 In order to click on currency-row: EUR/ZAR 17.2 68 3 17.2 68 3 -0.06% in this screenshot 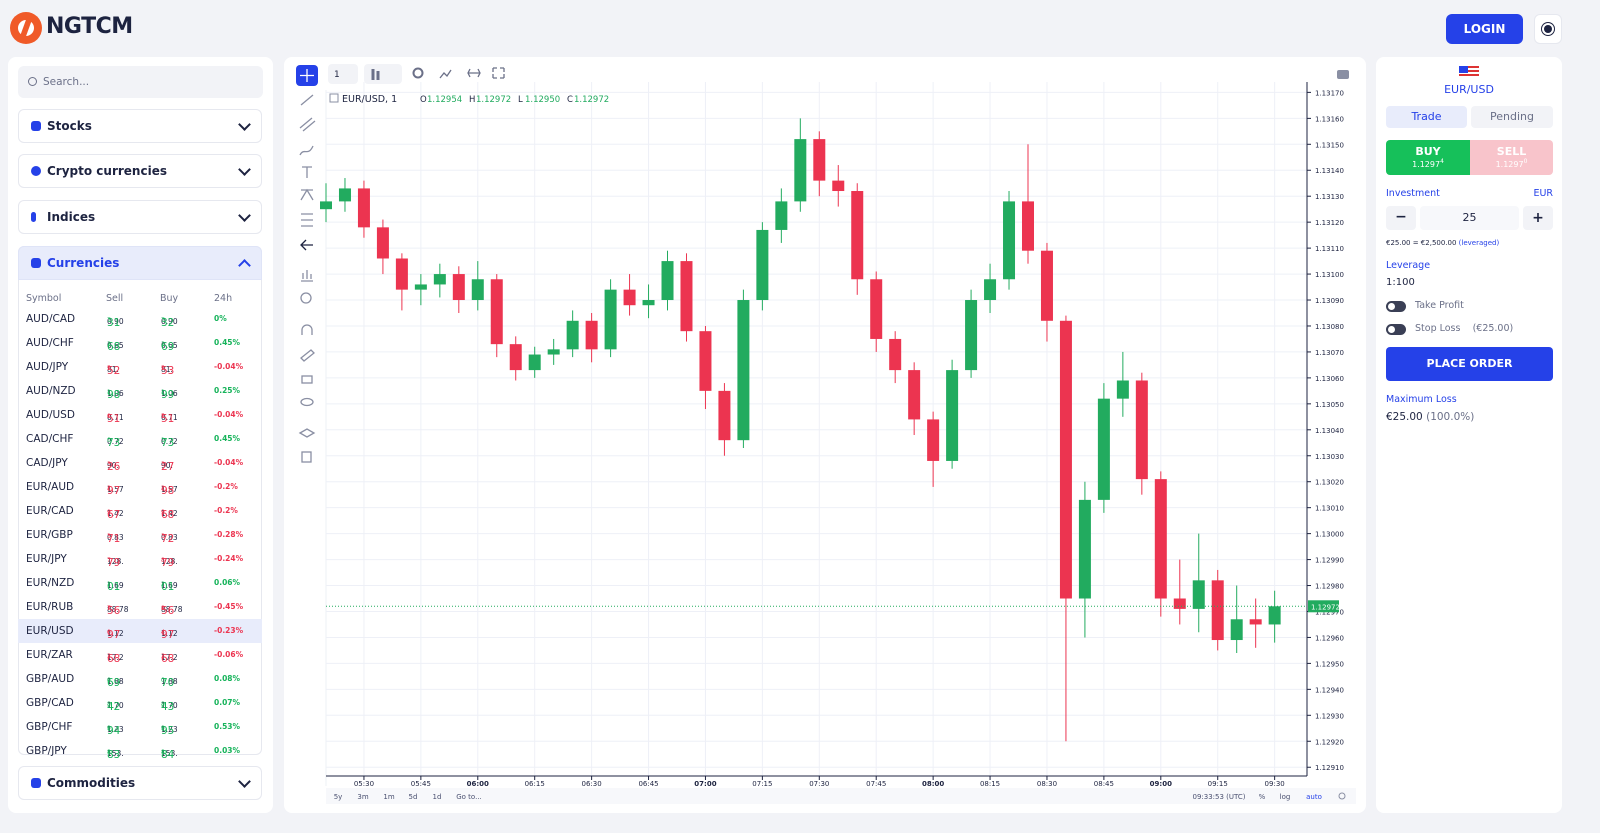, I will do `click(135, 657)`.